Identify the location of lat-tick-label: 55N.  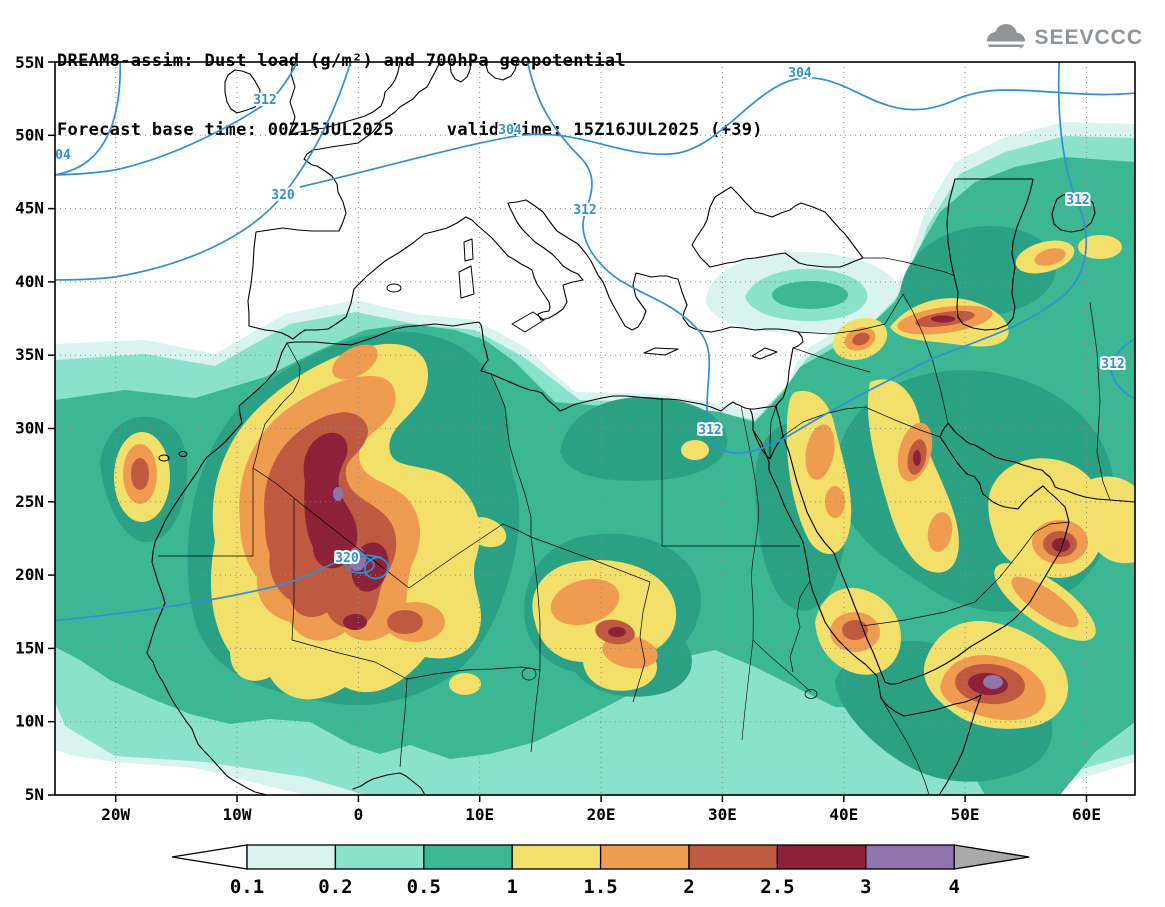
(29, 62).